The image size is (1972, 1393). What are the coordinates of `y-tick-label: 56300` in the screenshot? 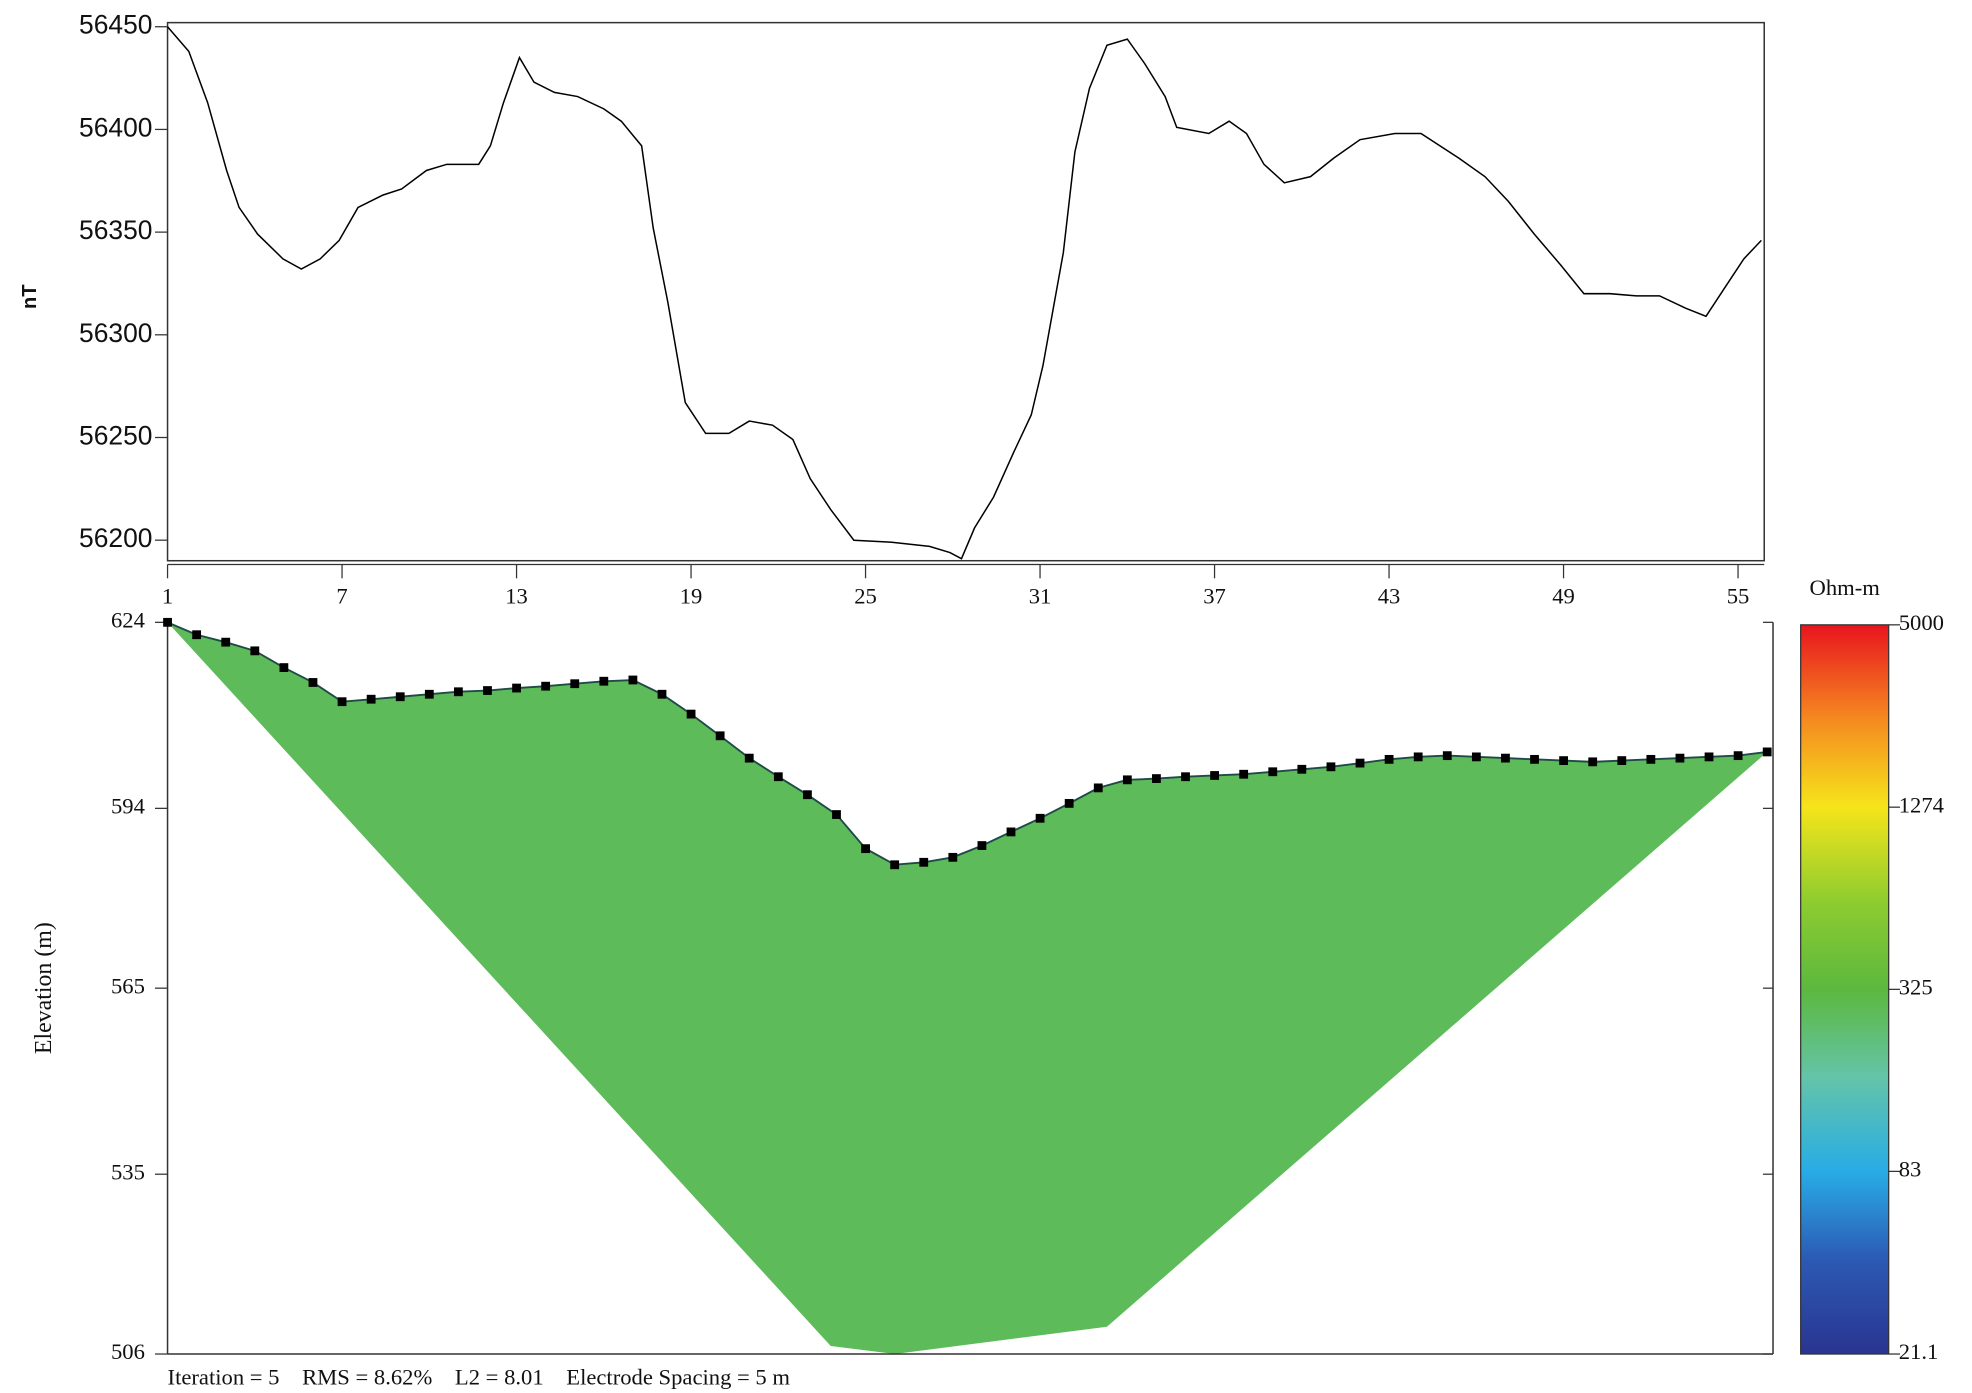 It's located at (115, 333).